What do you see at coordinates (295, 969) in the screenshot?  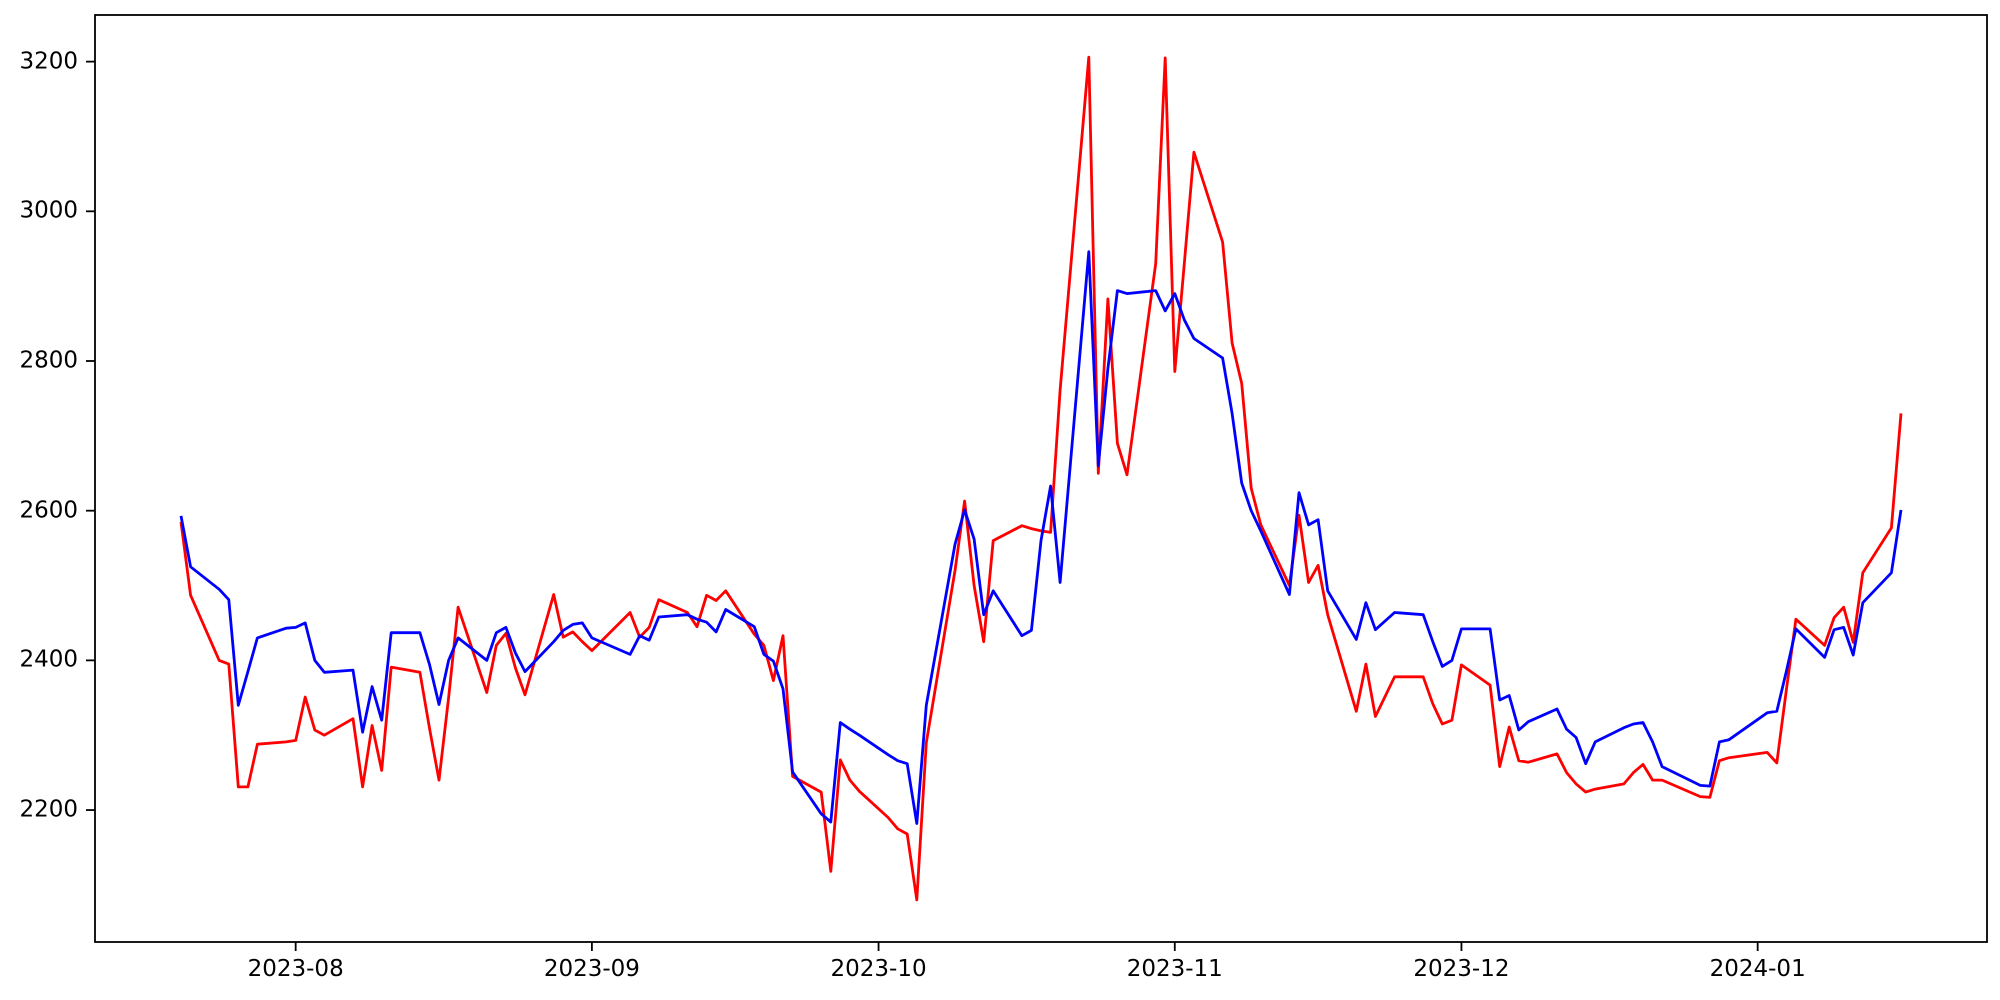 I see `x-tick-label: 2023-08` at bounding box center [295, 969].